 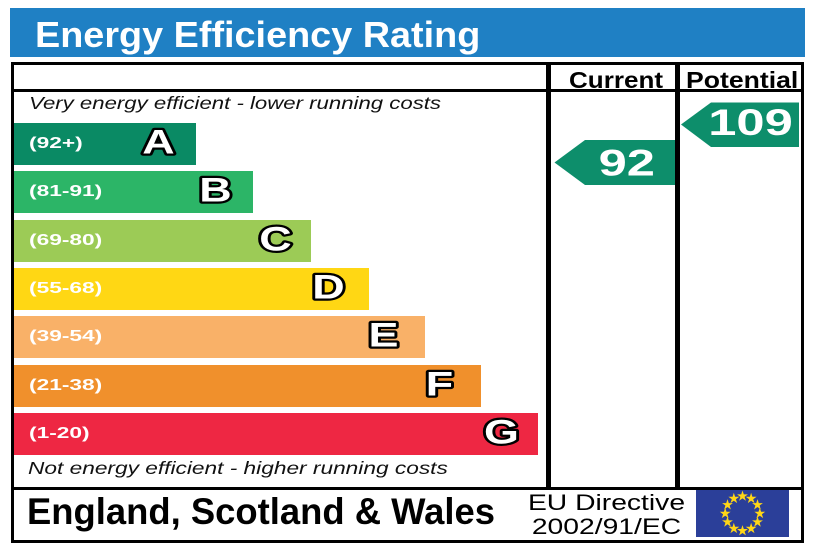 What do you see at coordinates (275, 240) in the screenshot?
I see `svg-text: C` at bounding box center [275, 240].